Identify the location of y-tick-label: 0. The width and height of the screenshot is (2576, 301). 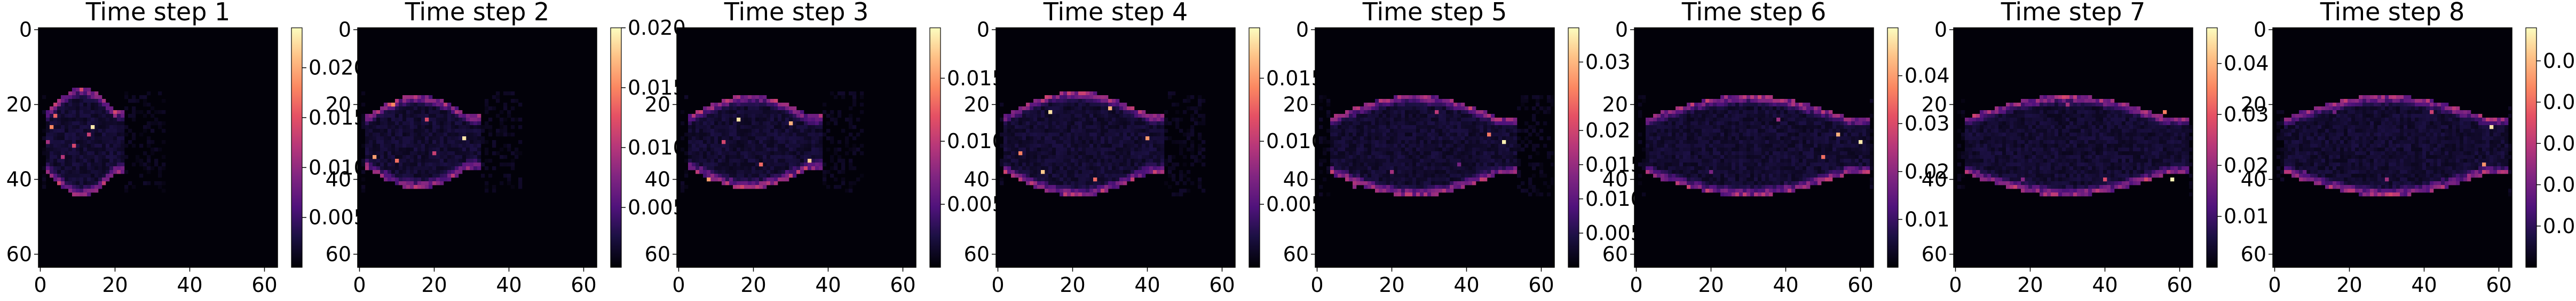
(1302, 30).